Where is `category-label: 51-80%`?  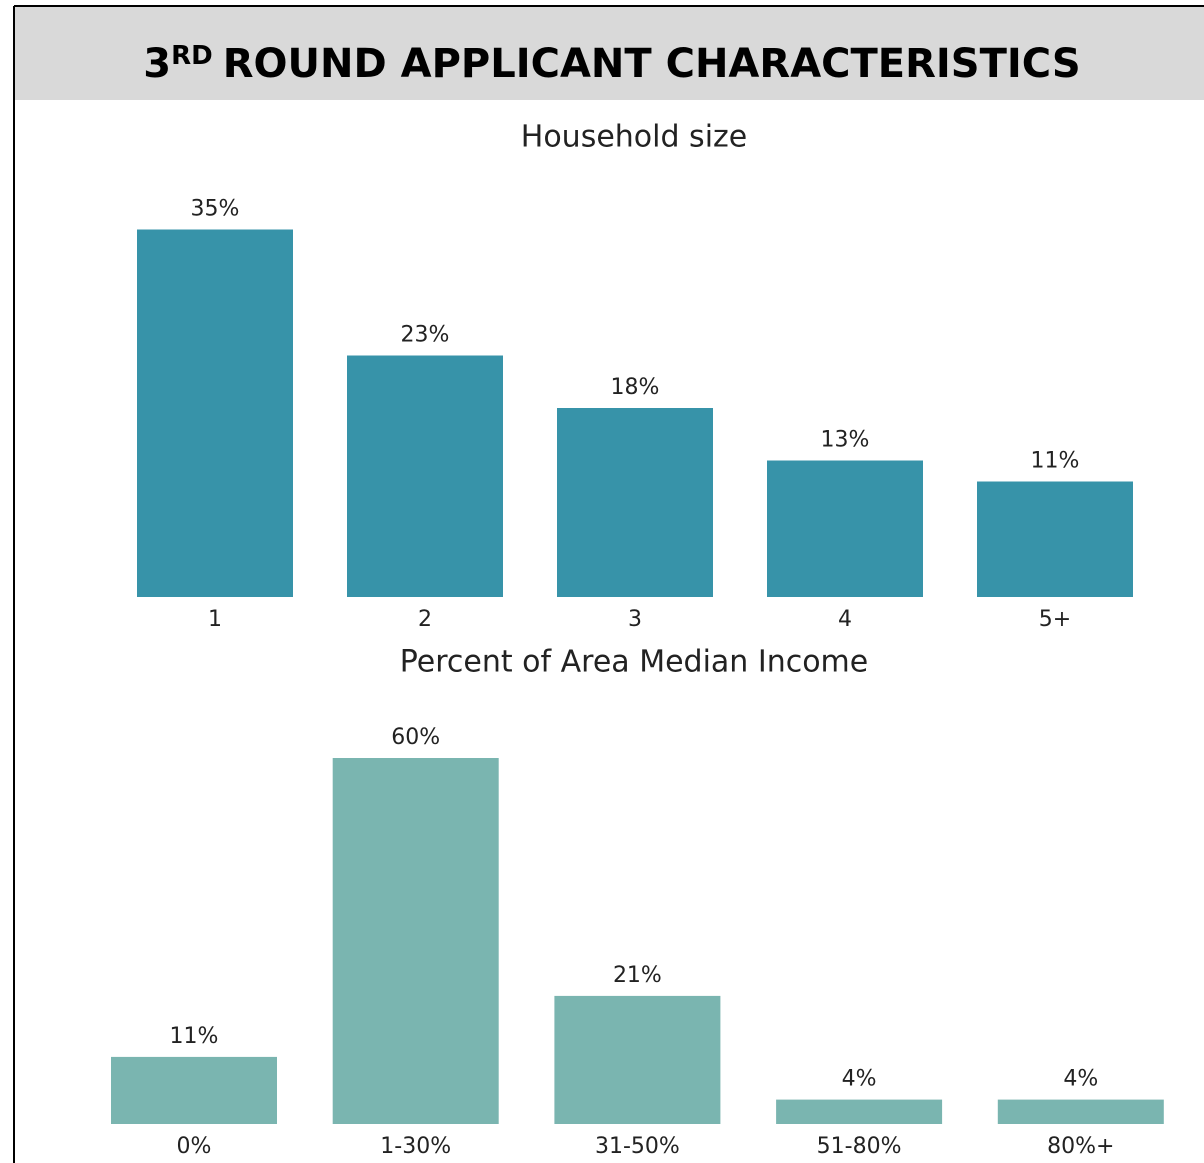 category-label: 51-80% is located at coordinates (859, 1146).